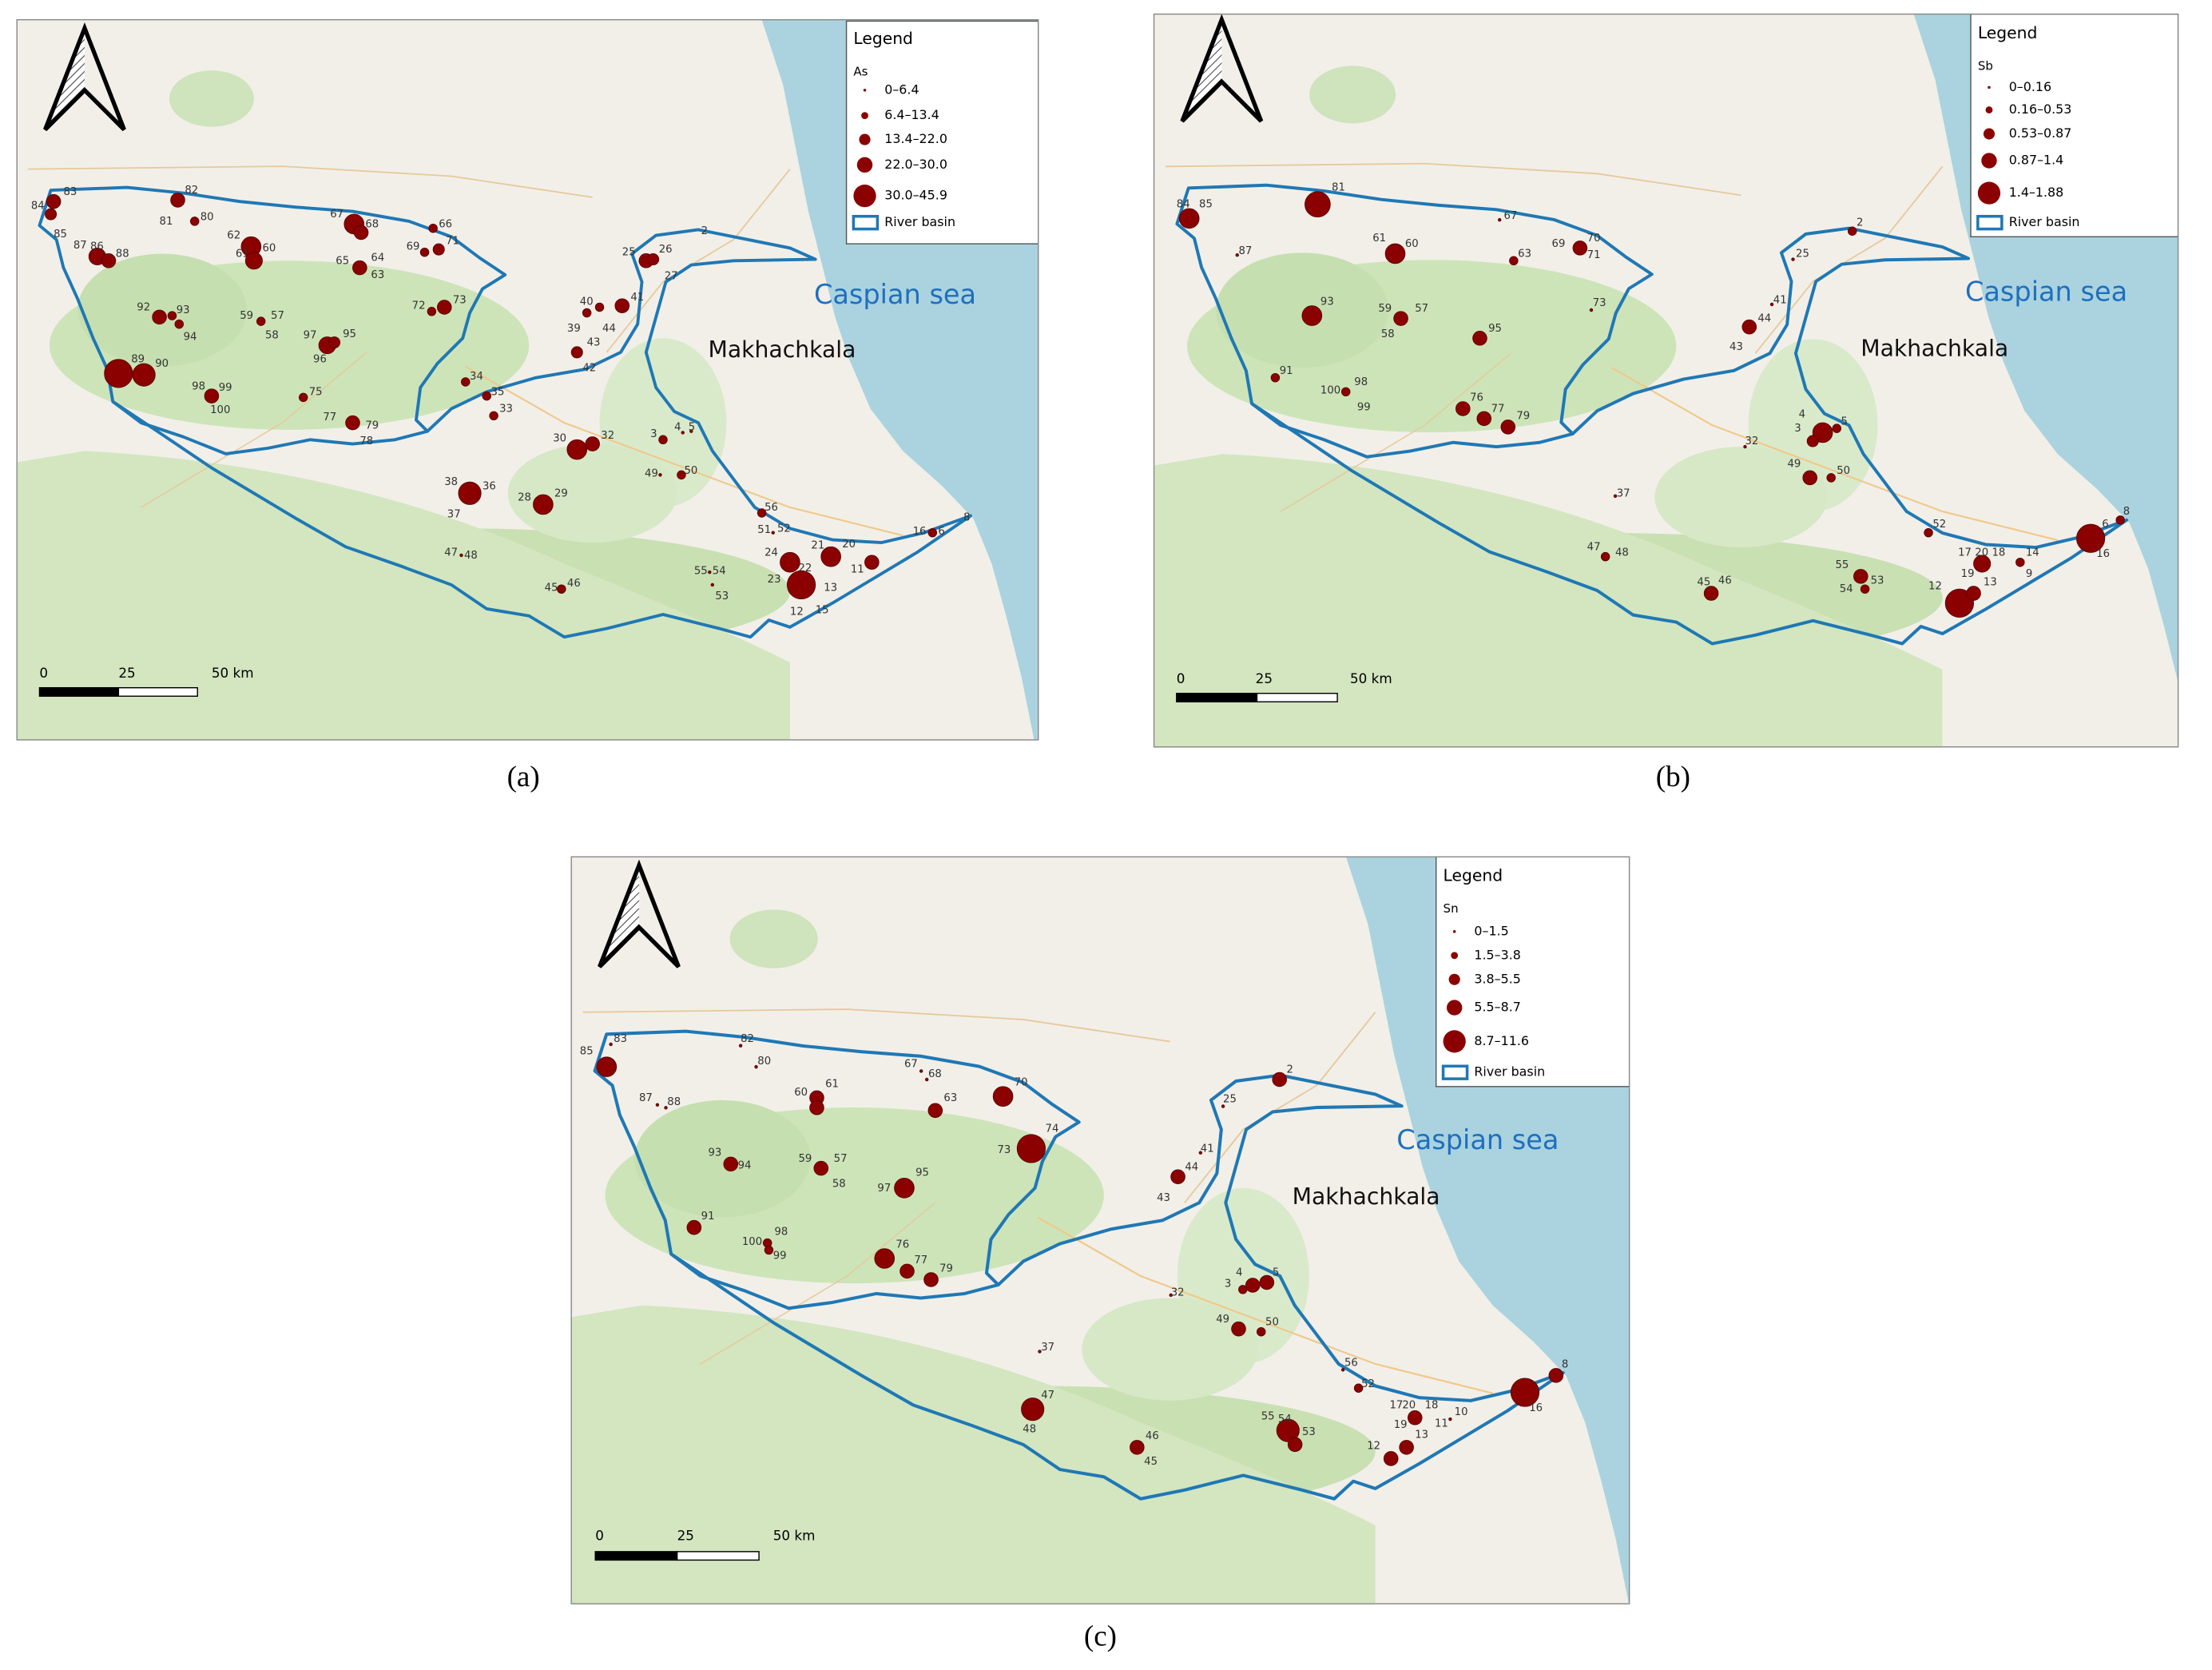 The height and width of the screenshot is (1670, 2212). I want to click on scale-bar-black, so click(79, 691).